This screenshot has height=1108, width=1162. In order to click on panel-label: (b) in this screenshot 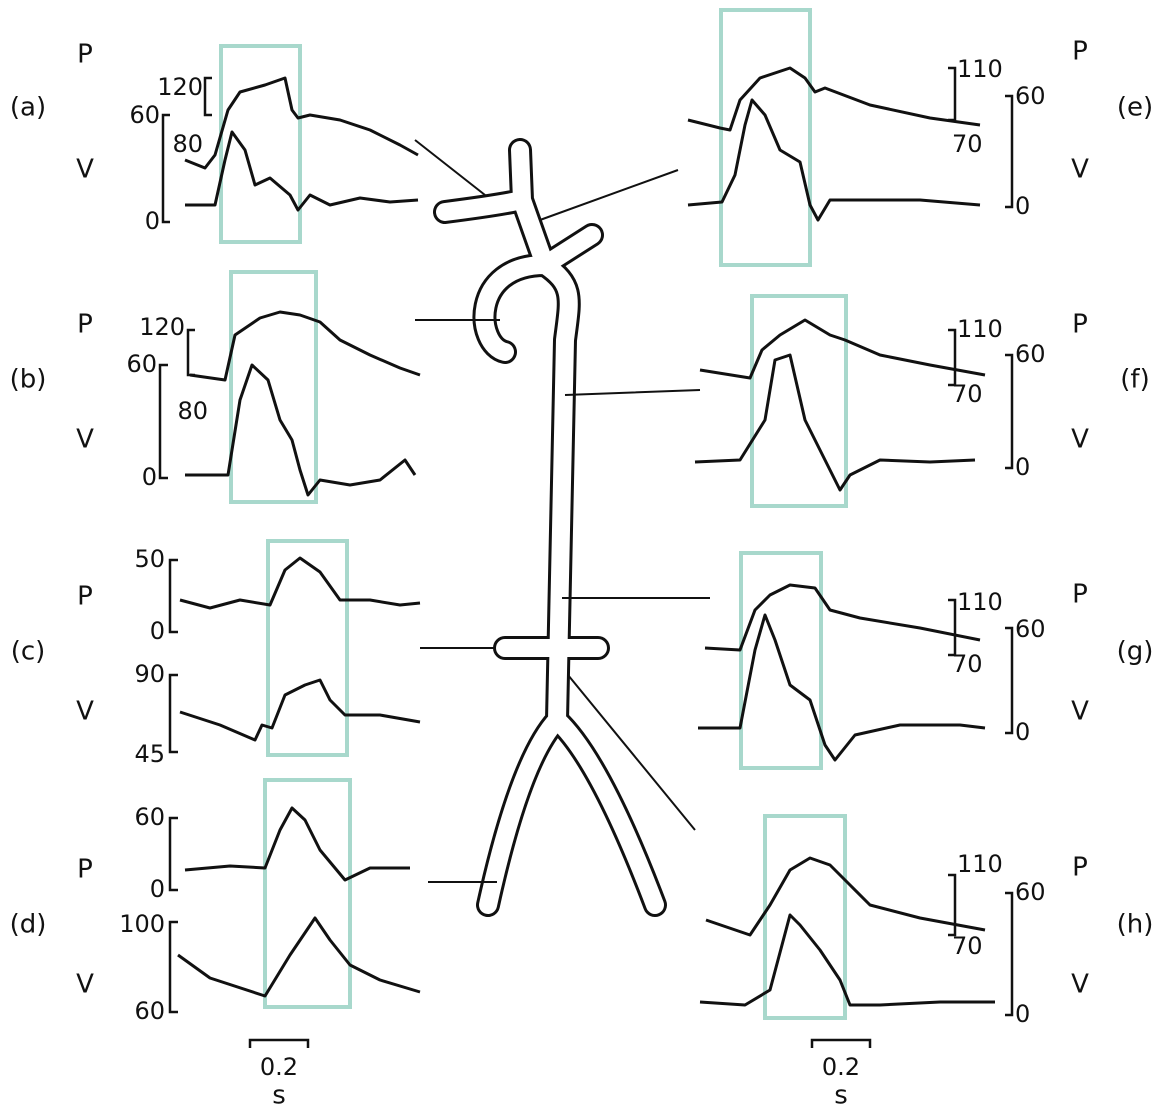, I will do `click(28, 380)`.